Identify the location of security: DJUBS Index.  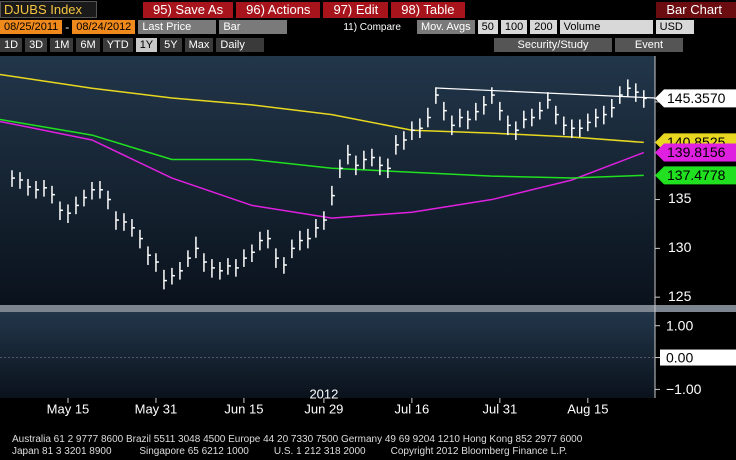
(48, 9).